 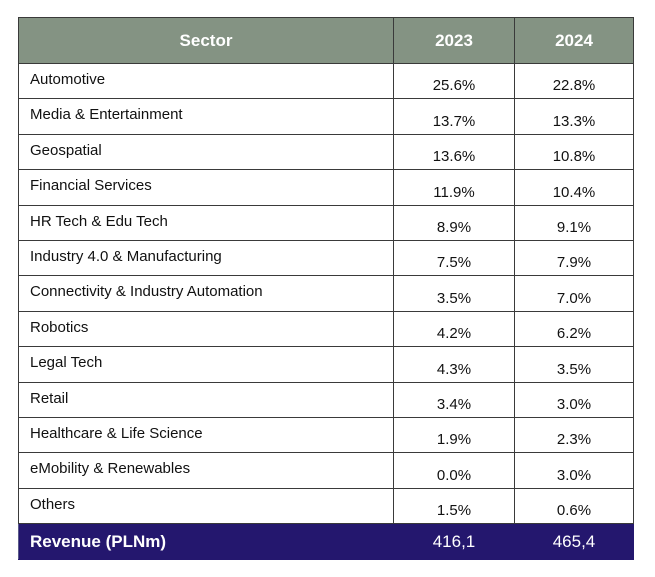 I want to click on table-row: Geospatial 13.6% 10.8%, so click(x=326, y=152).